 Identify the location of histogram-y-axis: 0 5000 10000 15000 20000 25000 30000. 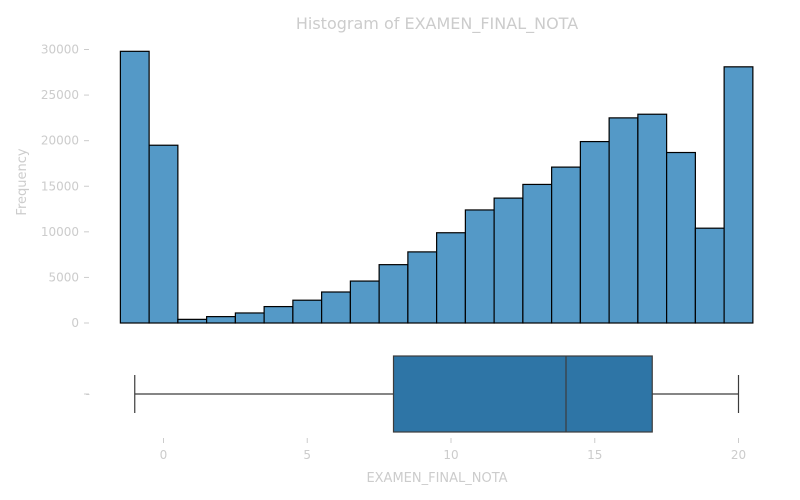
(65, 186).